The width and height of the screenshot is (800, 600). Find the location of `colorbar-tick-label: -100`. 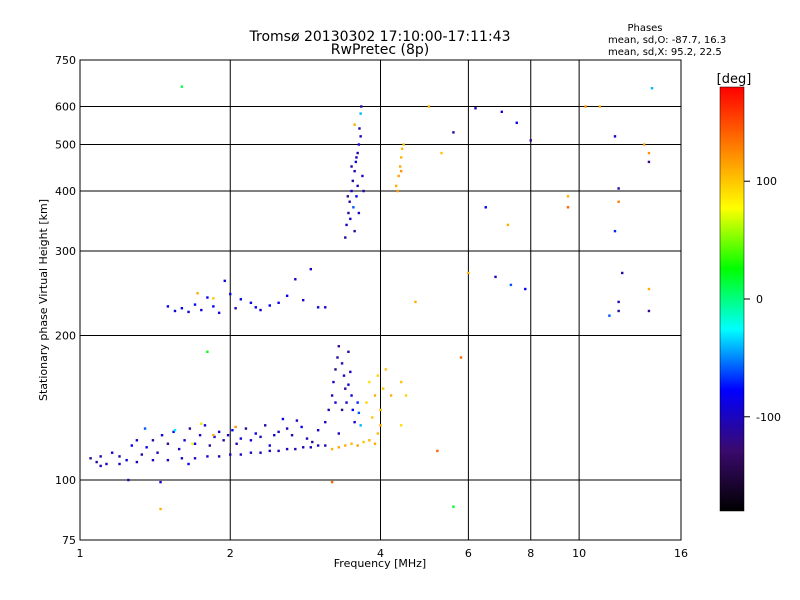

colorbar-tick-label: -100 is located at coordinates (768, 417).